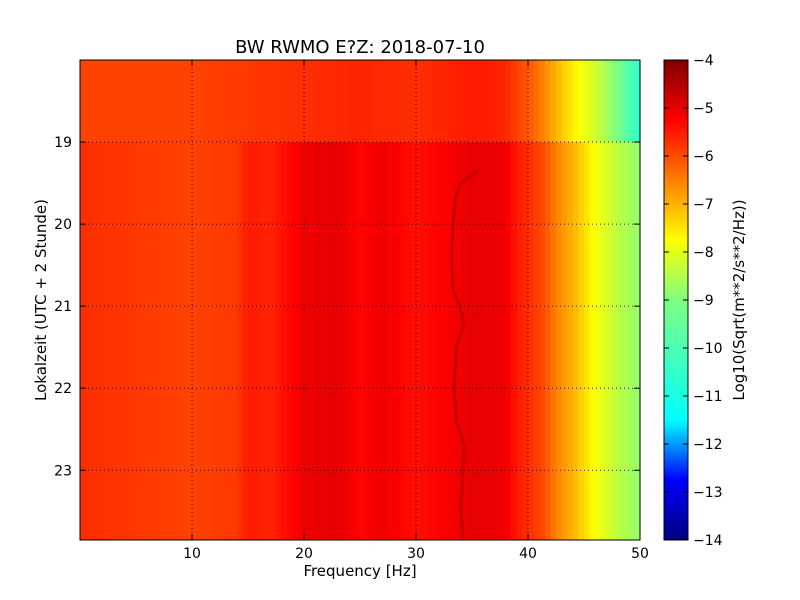 Image resolution: width=800 pixels, height=600 pixels. Describe the element at coordinates (708, 445) in the screenshot. I see `colorbar-tick-label: −12` at that location.